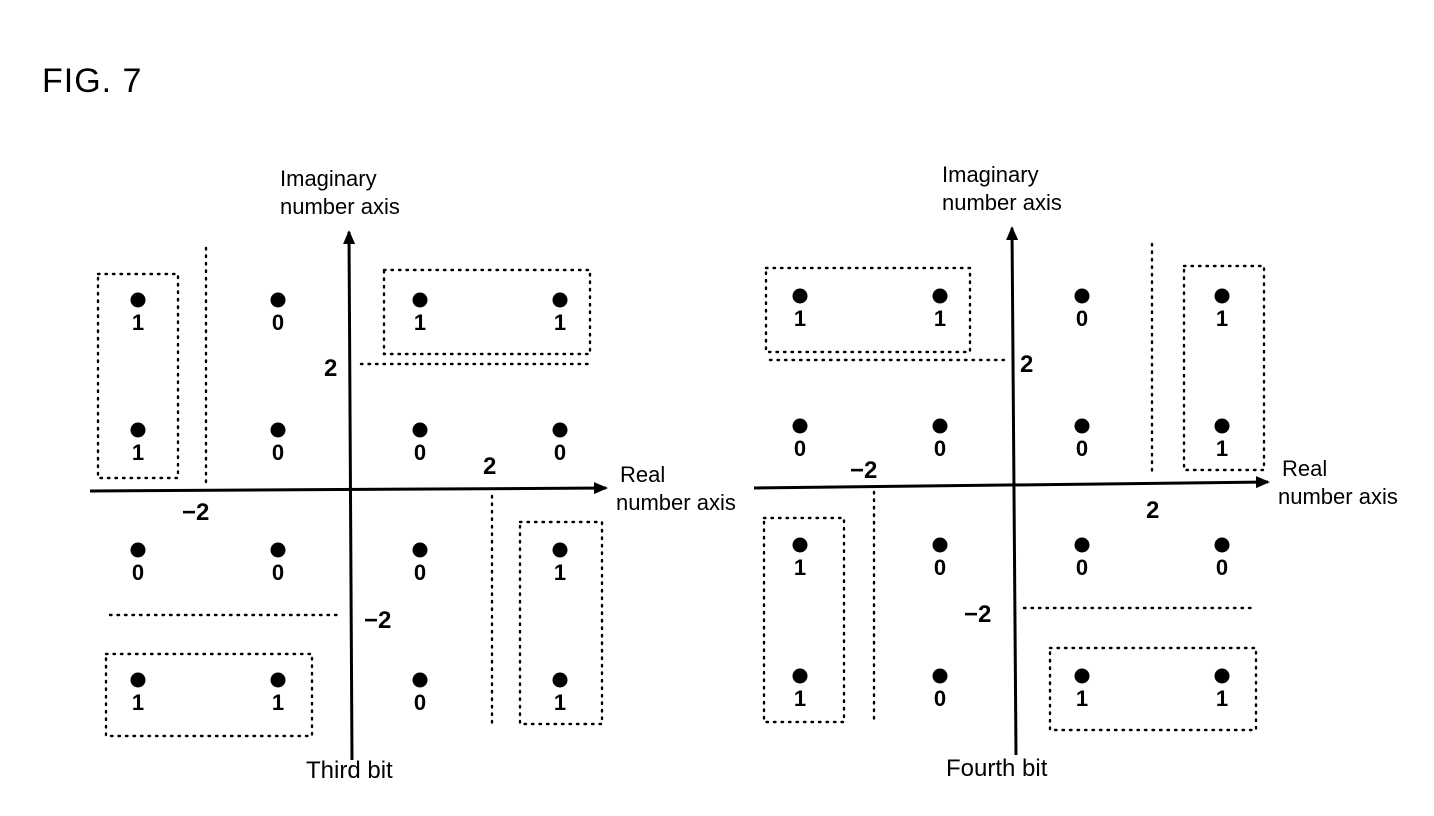 The height and width of the screenshot is (816, 1434). What do you see at coordinates (349, 770) in the screenshot?
I see `panel-caption: Third bit` at bounding box center [349, 770].